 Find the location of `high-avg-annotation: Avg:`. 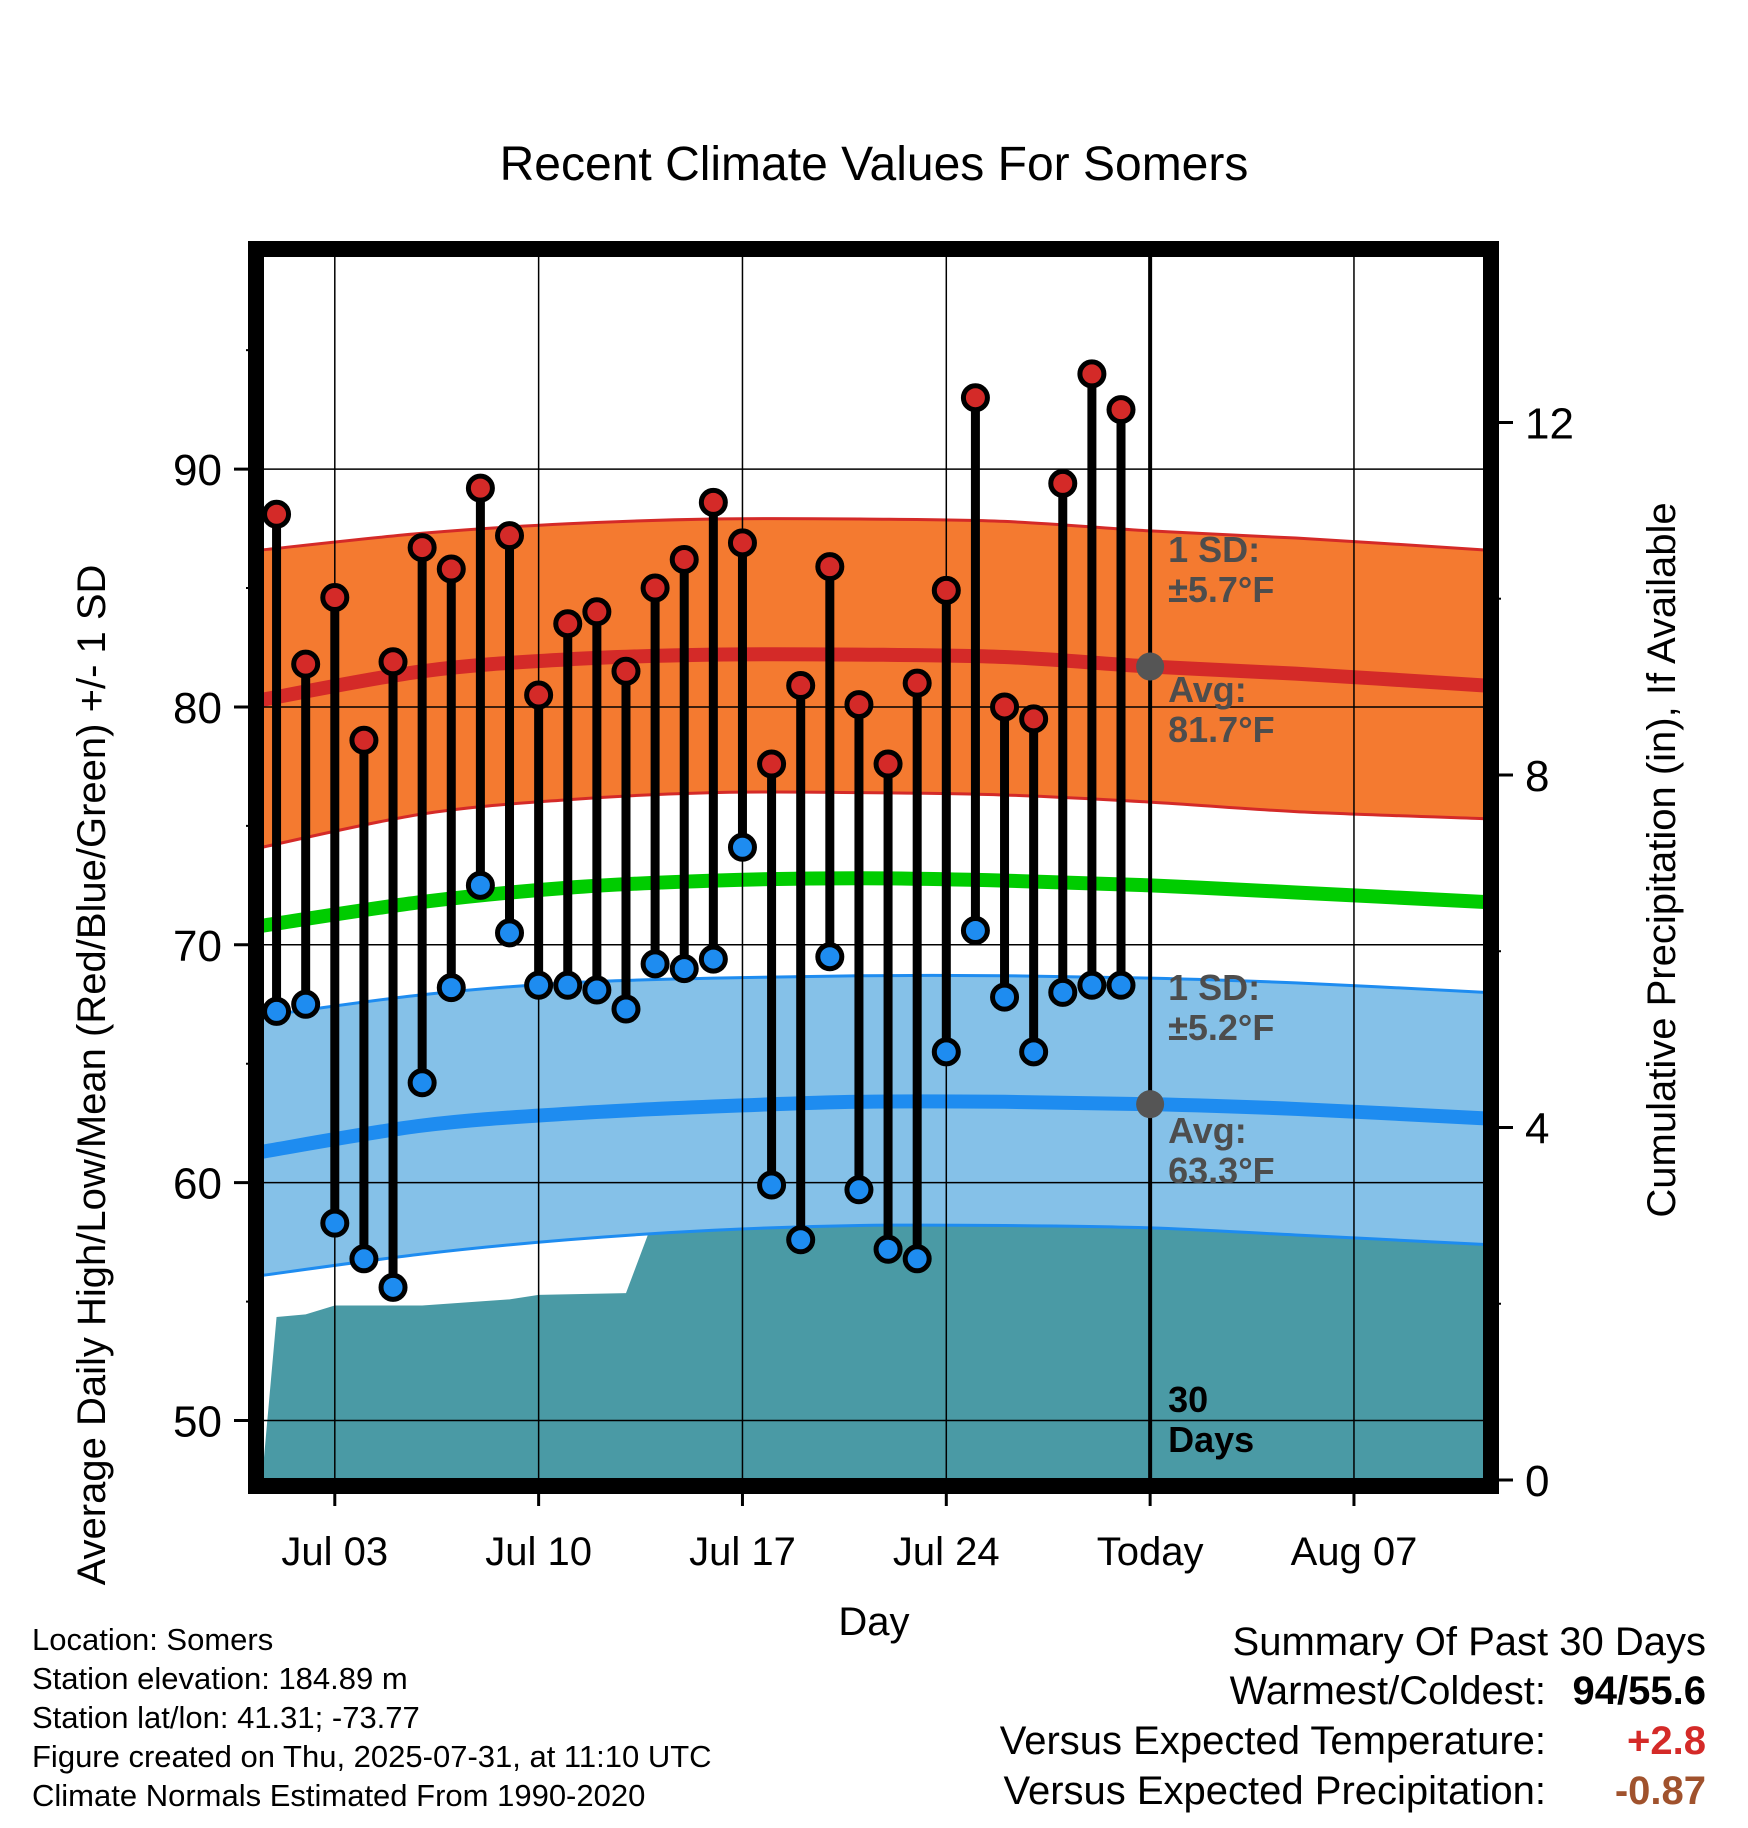

high-avg-annotation: Avg: is located at coordinates (1207, 689).